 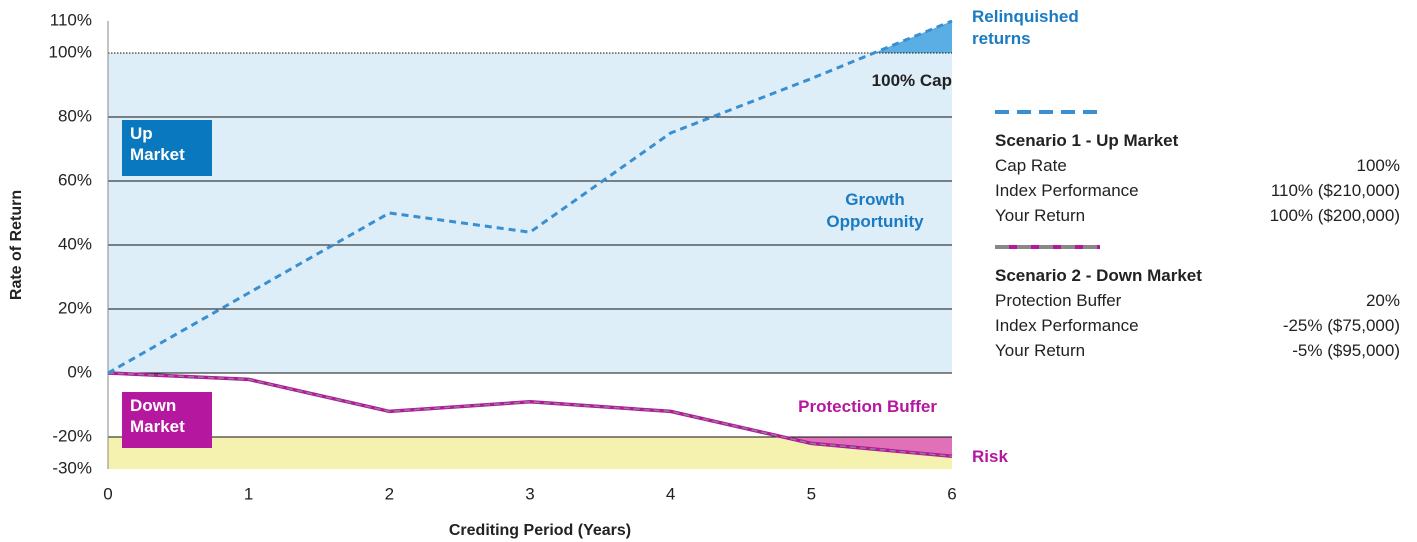 What do you see at coordinates (1025, 27) in the screenshot?
I see `annotation: Relinquished returns` at bounding box center [1025, 27].